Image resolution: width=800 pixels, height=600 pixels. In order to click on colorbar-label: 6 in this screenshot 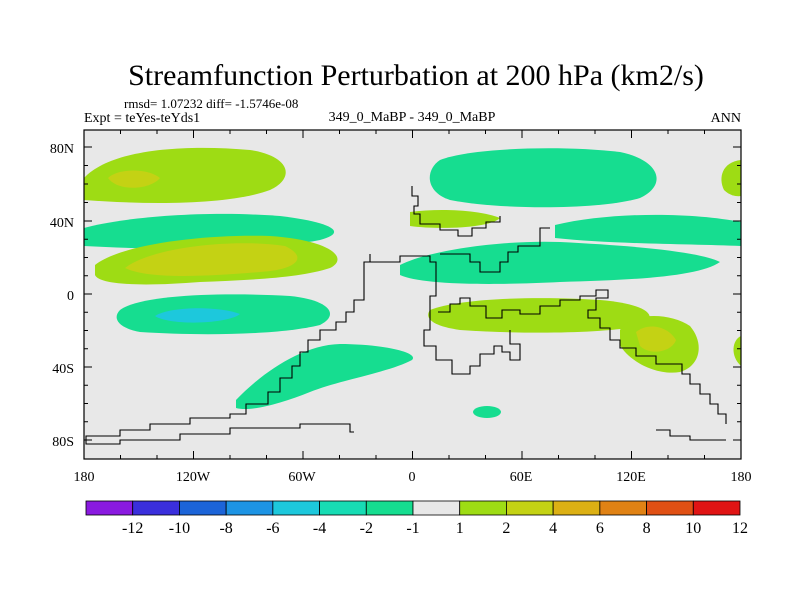, I will do `click(600, 528)`.